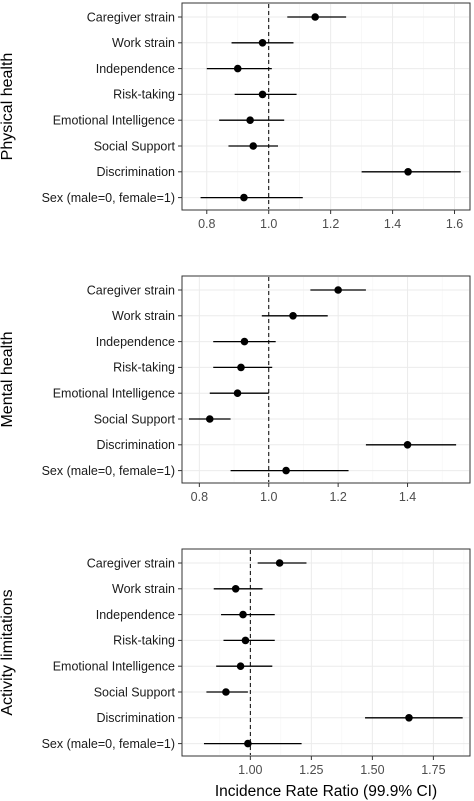 The image size is (474, 801). I want to click on panel-y-title: Activity limitations, so click(8, 652).